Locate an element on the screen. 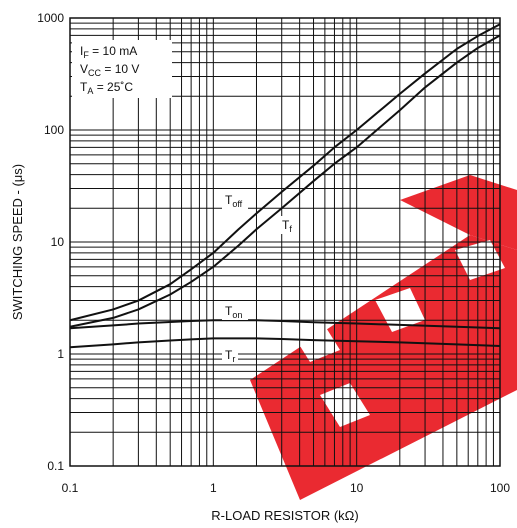 This screenshot has height=528, width=517. conditions-box: IF = 10 mA VCC = 10 V TA = 25˚C is located at coordinates (122, 69).